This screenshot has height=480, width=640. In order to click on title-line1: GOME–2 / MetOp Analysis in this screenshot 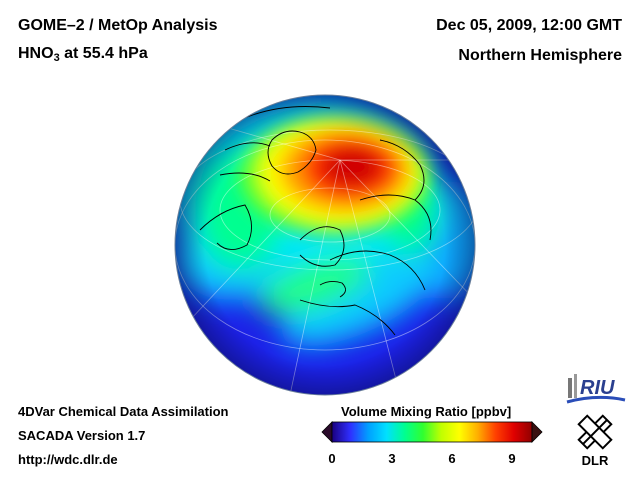, I will do `click(118, 25)`.